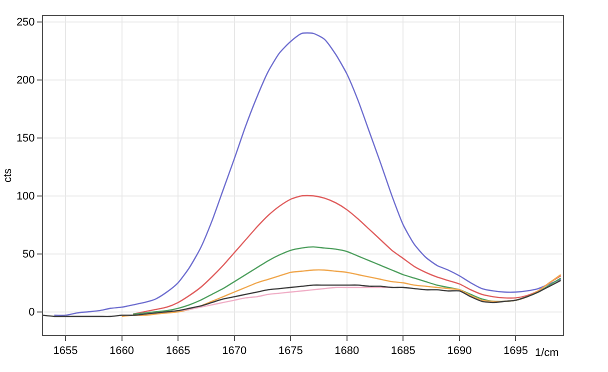 Image resolution: width=608 pixels, height=372 pixels. Describe the element at coordinates (65, 351) in the screenshot. I see `x-tick-label: 1655` at that location.